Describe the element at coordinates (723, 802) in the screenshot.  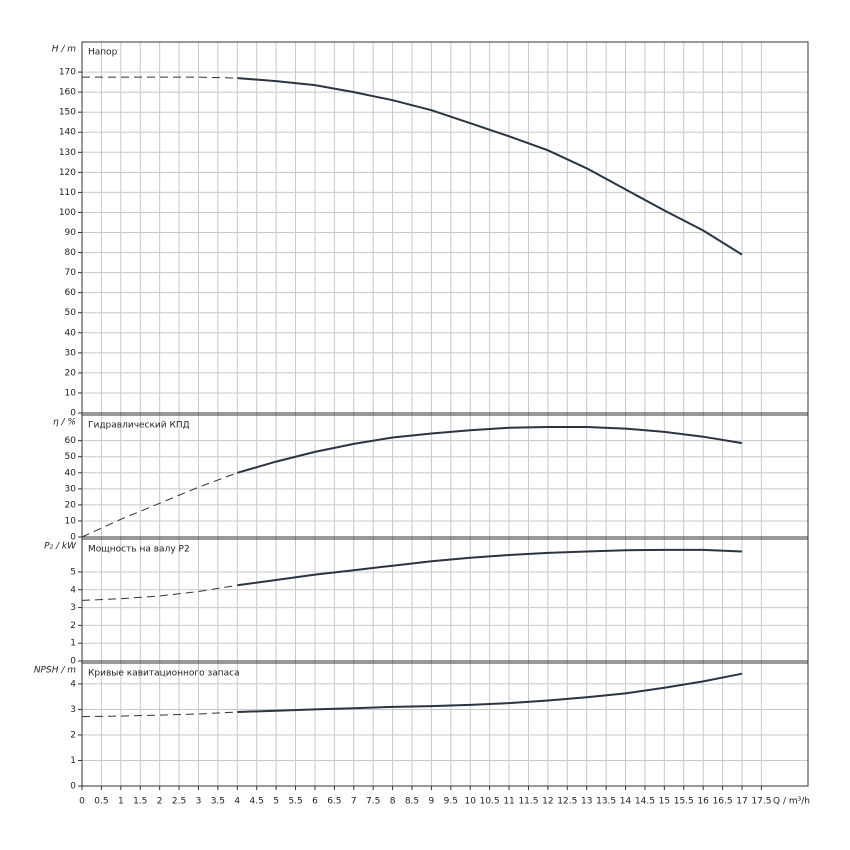
I see `x-tick-label: 16.5` at that location.